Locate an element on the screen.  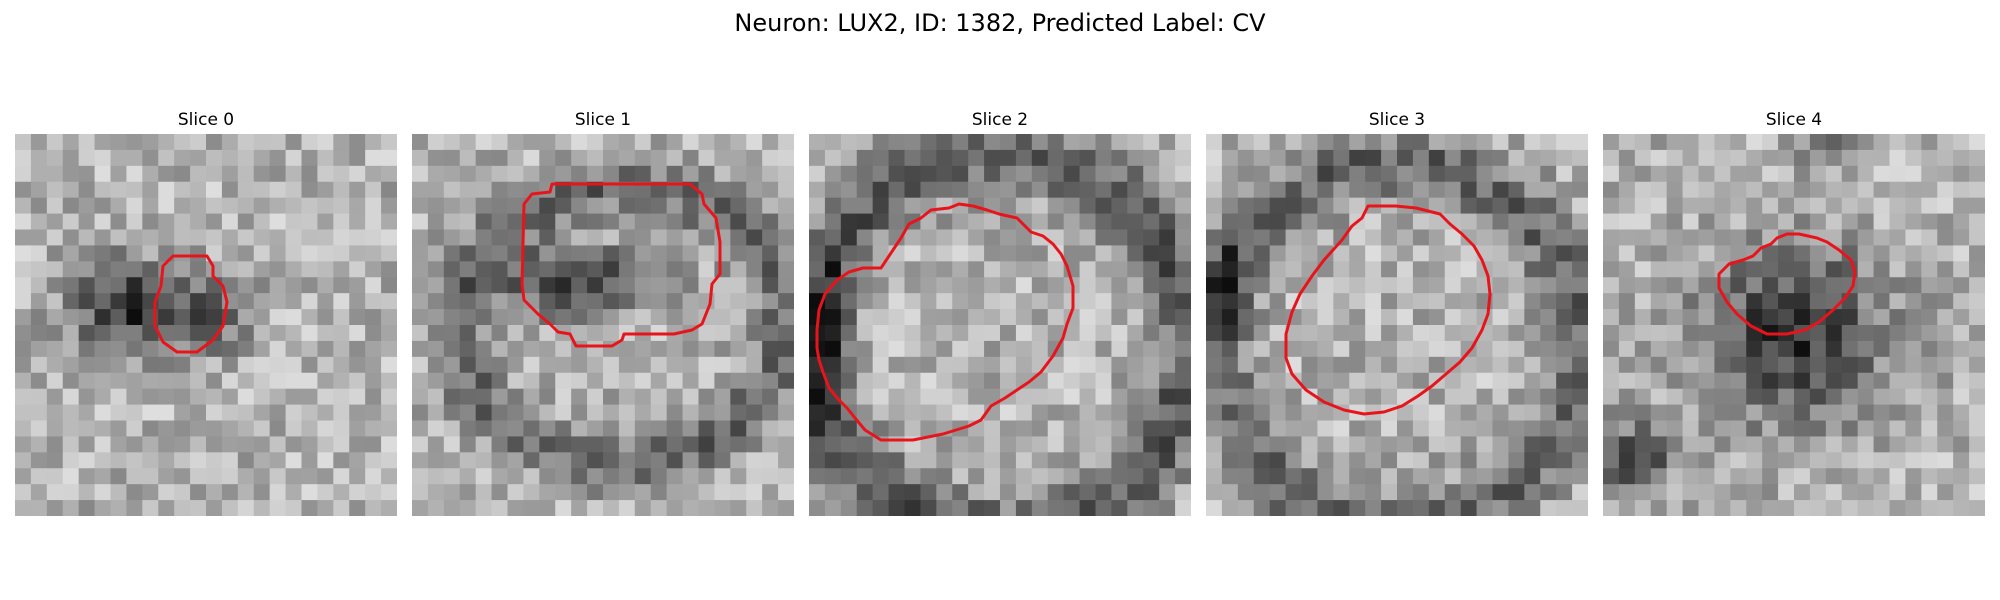
slice-panel-2: Slice 2 is located at coordinates (1000, 312).